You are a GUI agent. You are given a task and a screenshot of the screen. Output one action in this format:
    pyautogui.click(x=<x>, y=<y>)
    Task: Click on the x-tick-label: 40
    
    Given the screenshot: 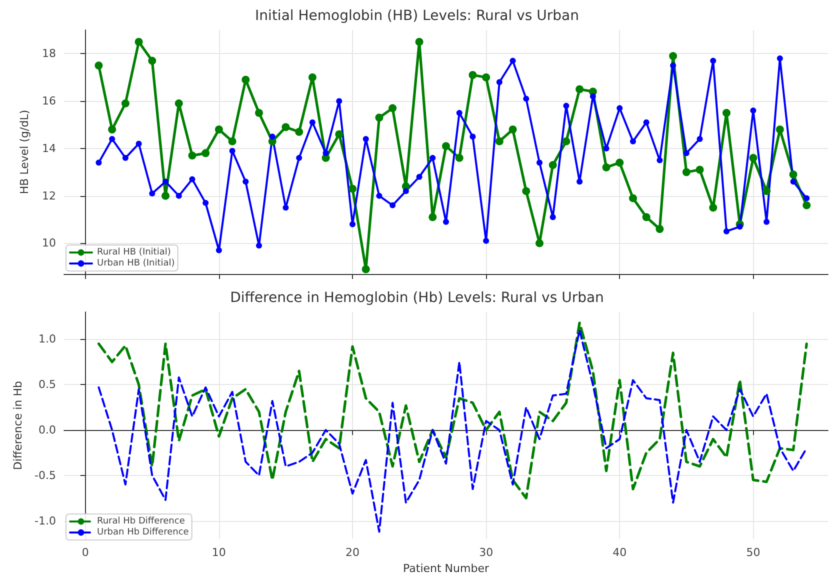 What is the action you would take?
    pyautogui.click(x=619, y=552)
    